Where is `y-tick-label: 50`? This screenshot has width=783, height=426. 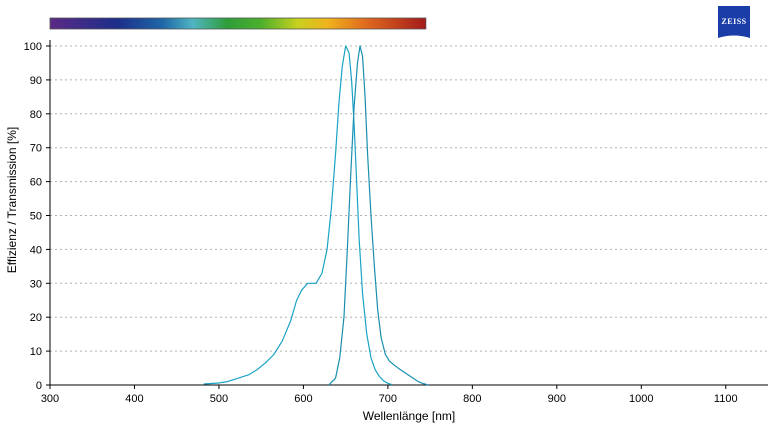
y-tick-label: 50 is located at coordinates (36, 217).